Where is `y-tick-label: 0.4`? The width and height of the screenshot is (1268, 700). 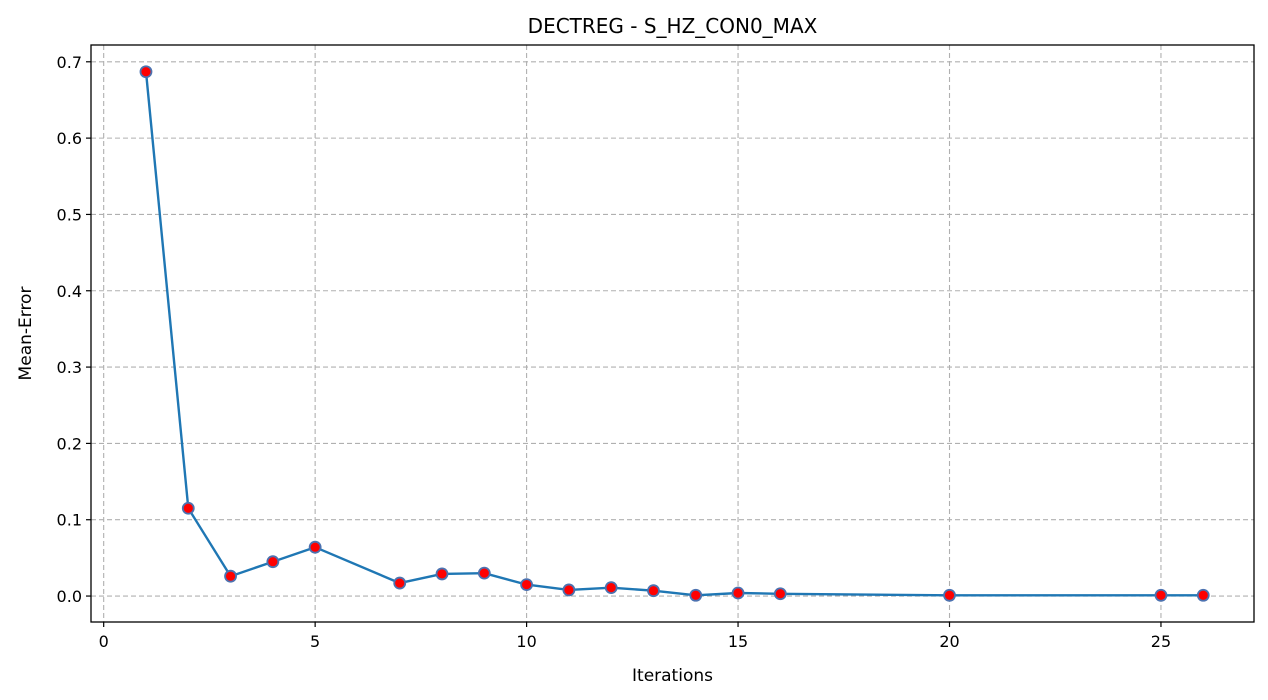 y-tick-label: 0.4 is located at coordinates (69, 291).